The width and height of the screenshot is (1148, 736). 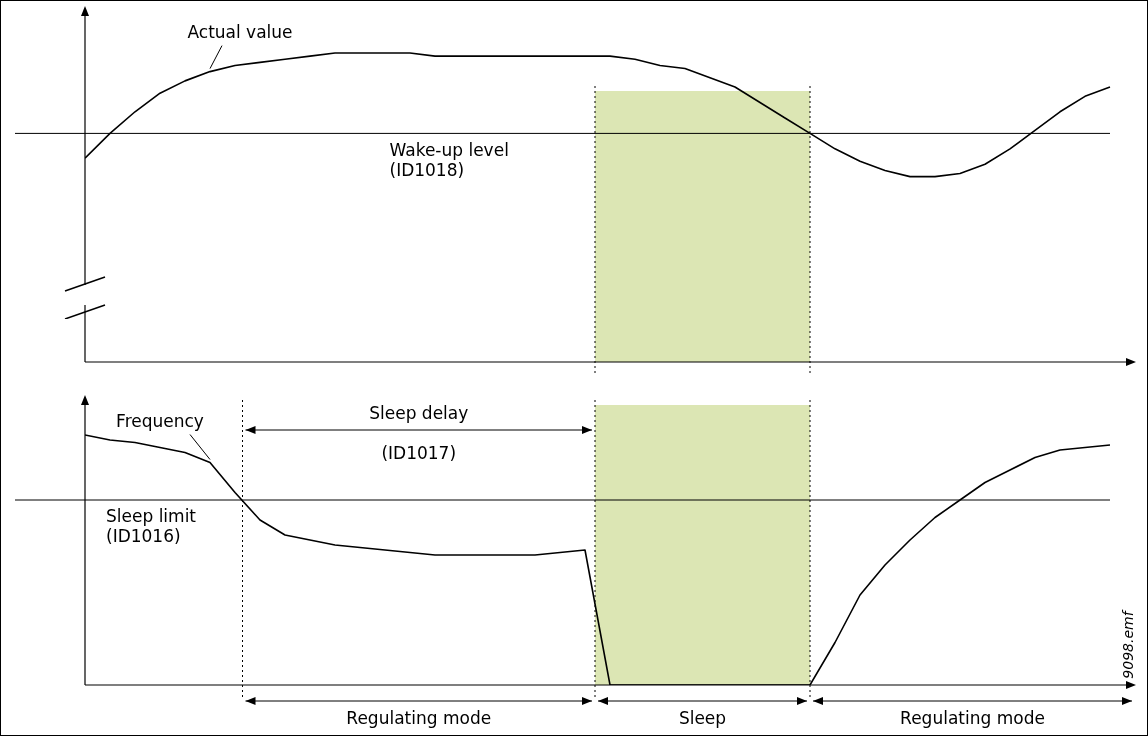 I want to click on text: Sleep, so click(x=702, y=718).